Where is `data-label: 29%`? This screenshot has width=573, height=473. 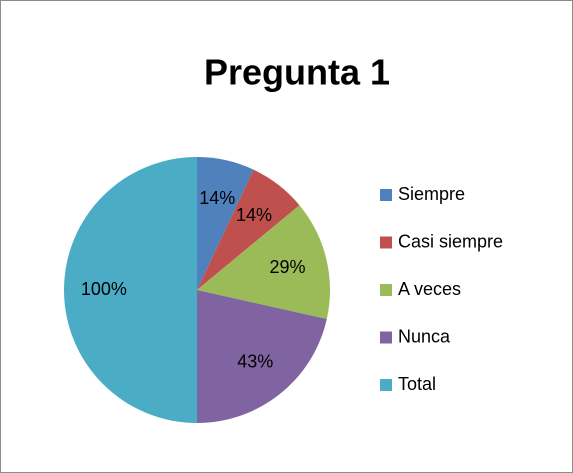
data-label: 29% is located at coordinates (288, 267).